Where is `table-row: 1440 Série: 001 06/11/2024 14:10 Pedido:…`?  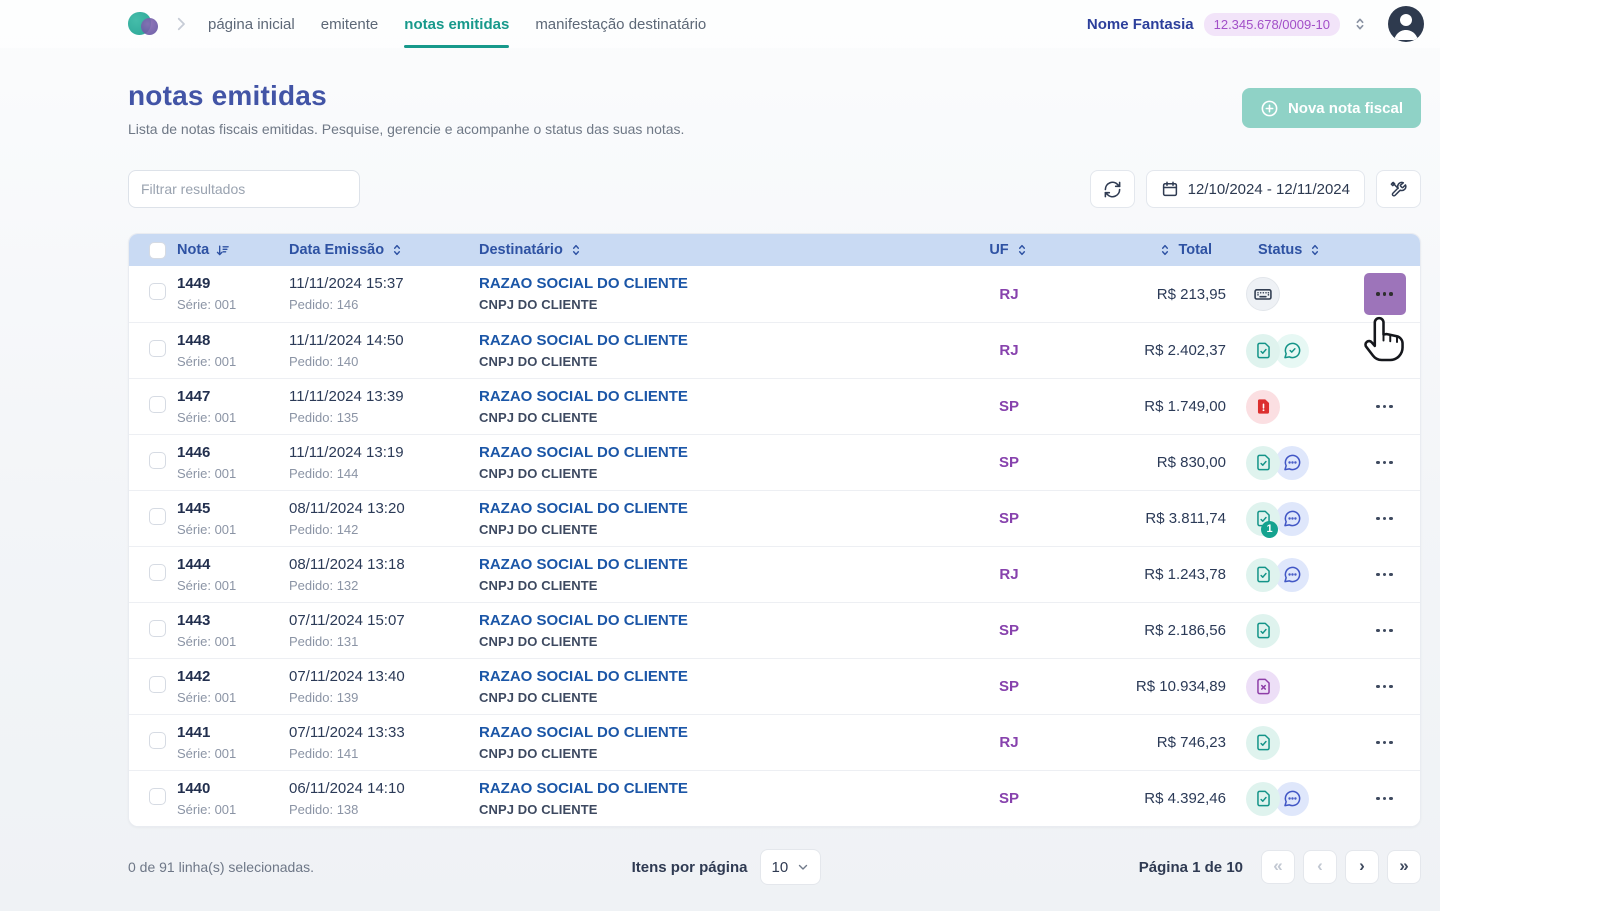
table-row: 1440 Série: 001 06/11/2024 14:10 Pedido:… is located at coordinates (774, 798).